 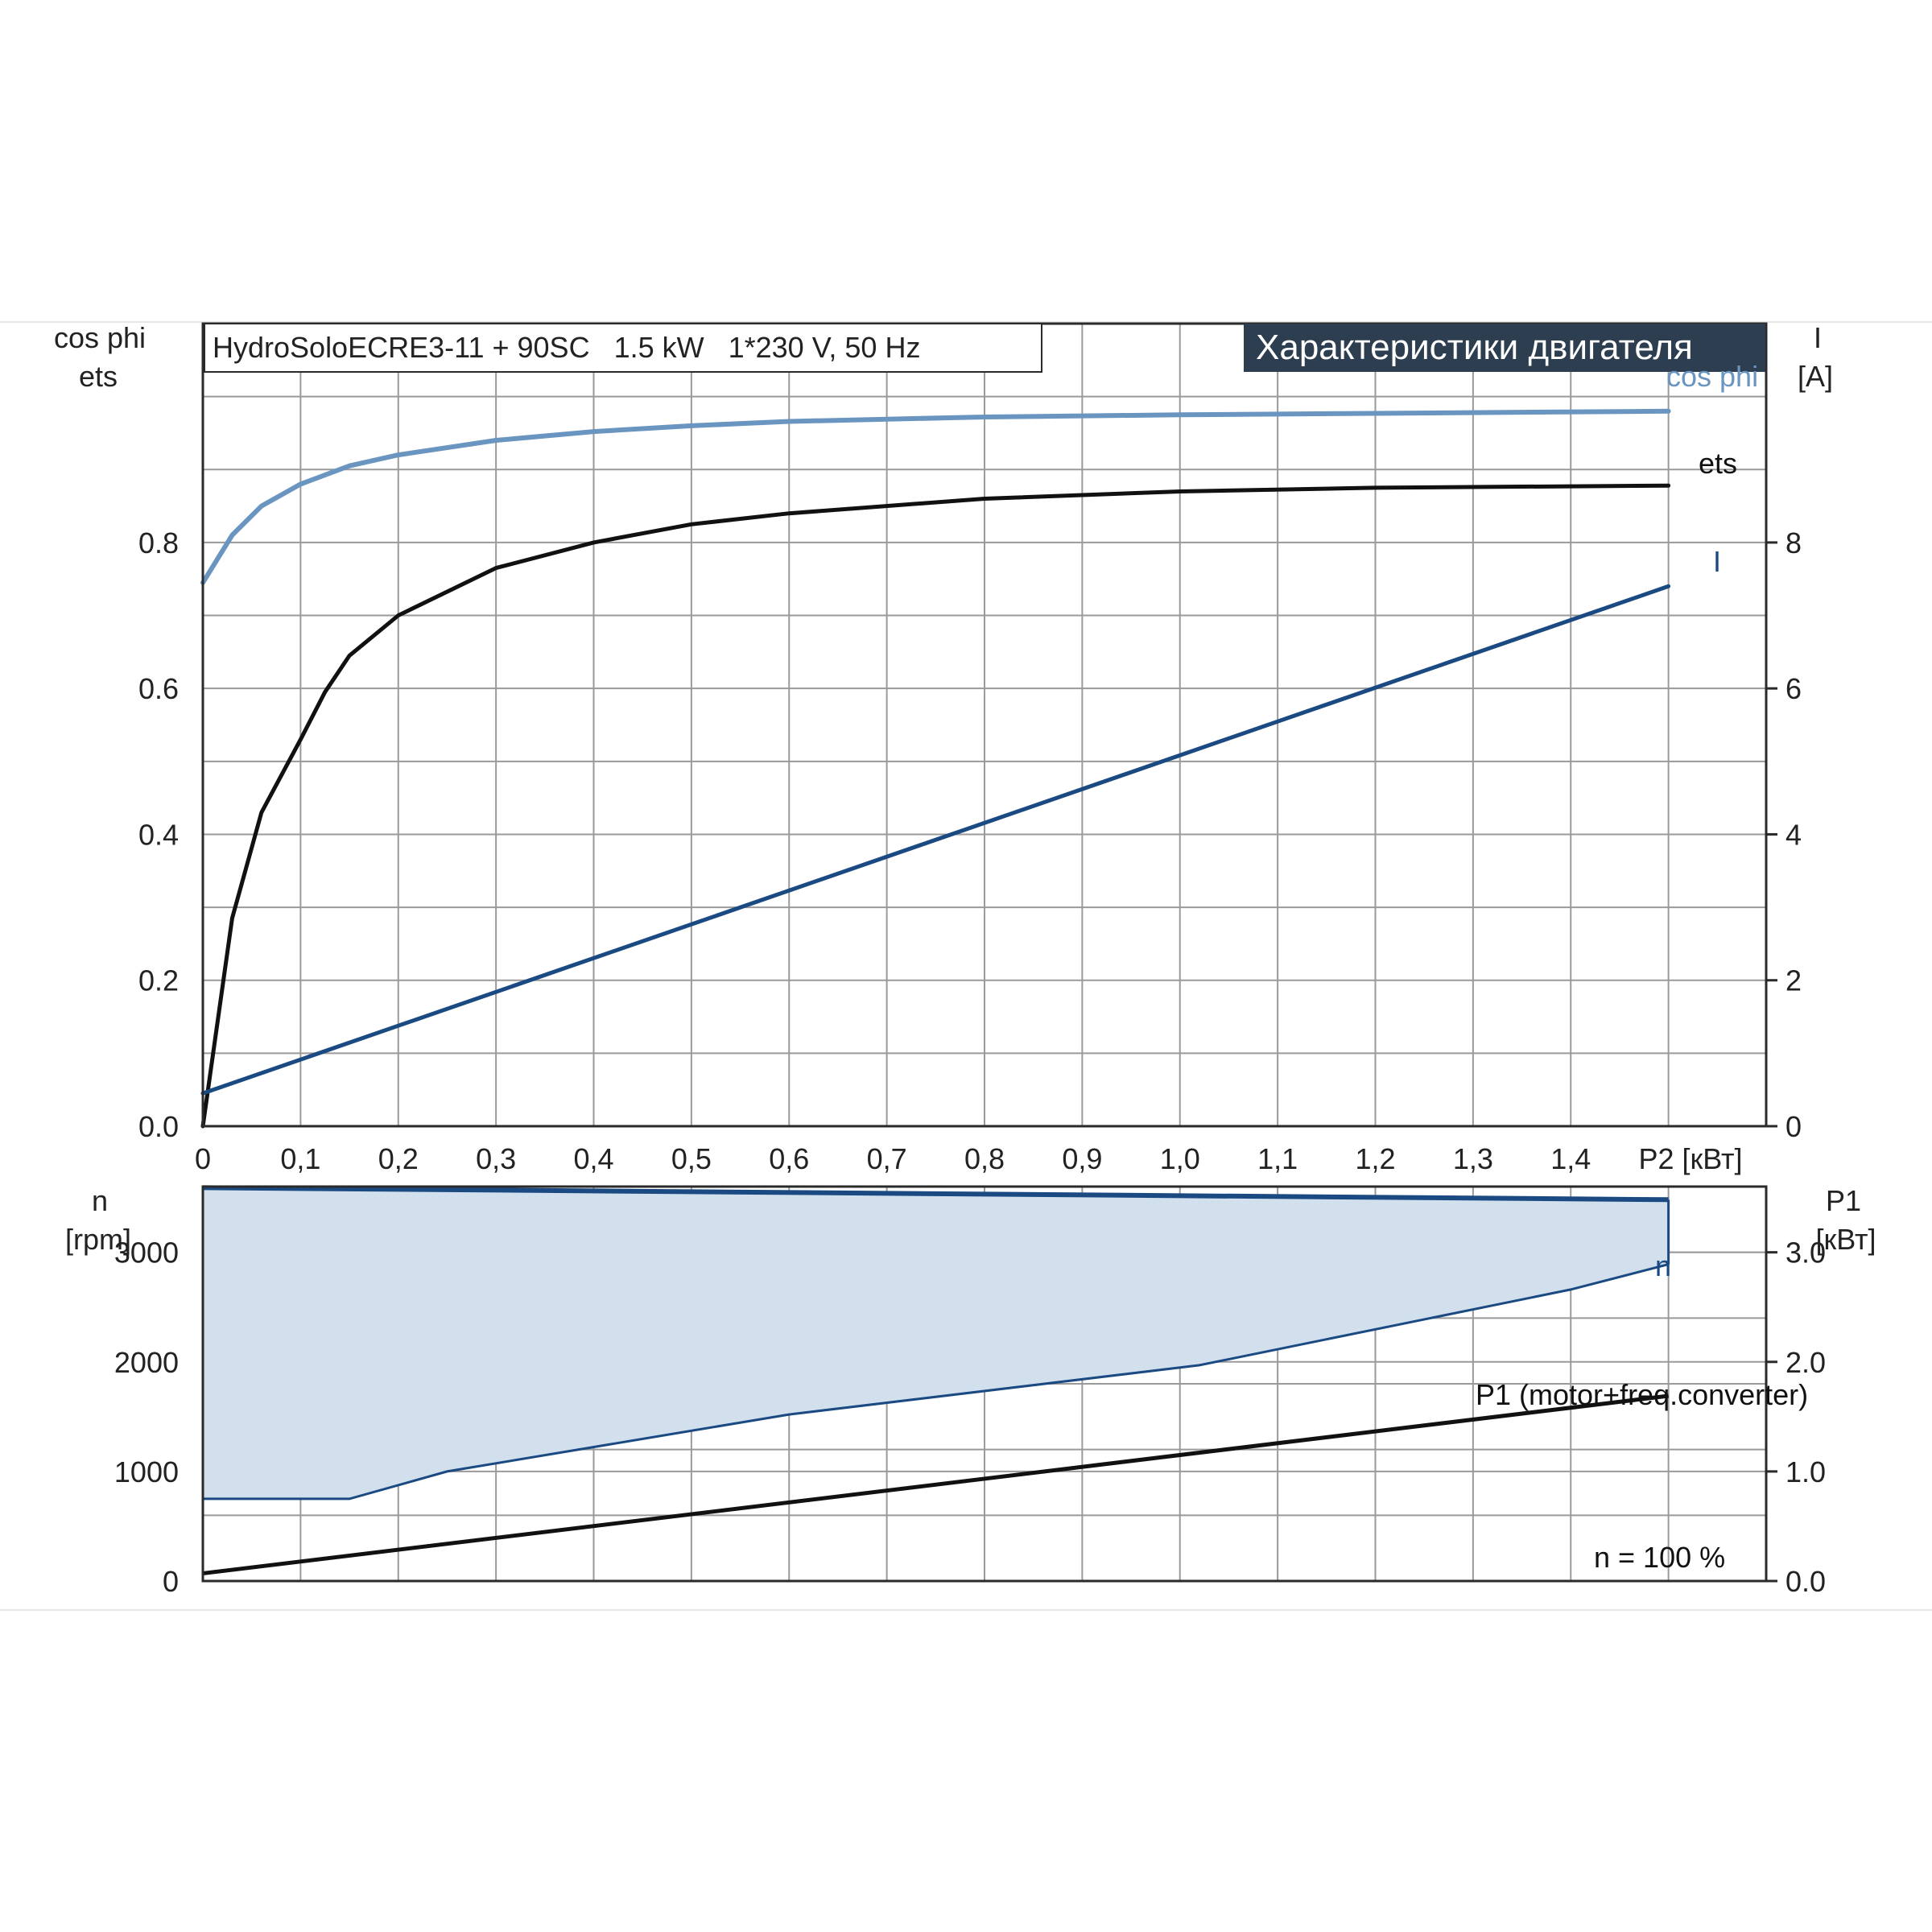 What do you see at coordinates (1474, 347) in the screenshot?
I see `section-title: Характеристики двигателя` at bounding box center [1474, 347].